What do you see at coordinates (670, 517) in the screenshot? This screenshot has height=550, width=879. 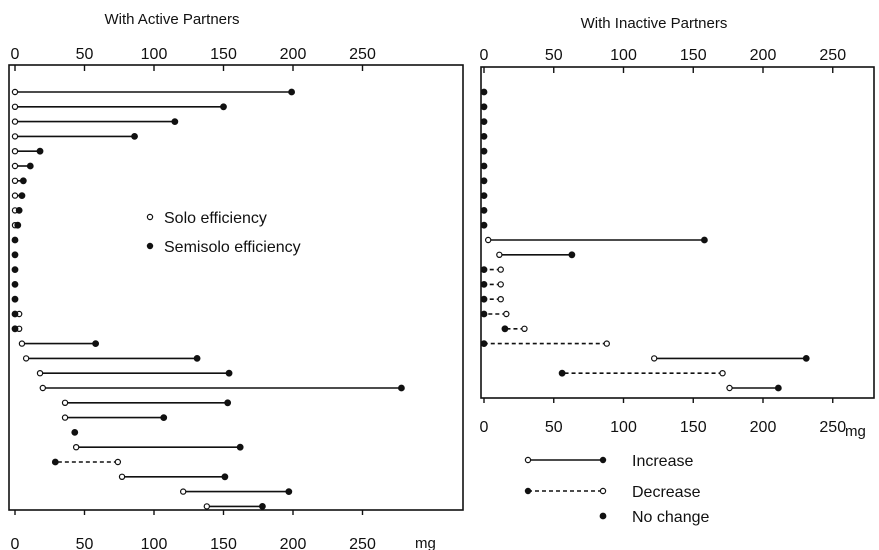 I see `legend-nochange-label: No change` at bounding box center [670, 517].